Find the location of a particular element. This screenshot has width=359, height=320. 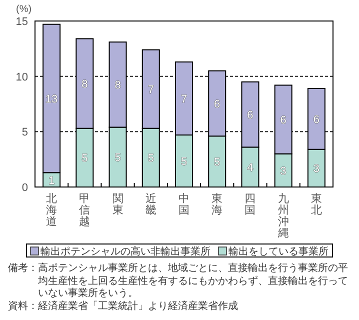

bar is located at coordinates (184, 98).